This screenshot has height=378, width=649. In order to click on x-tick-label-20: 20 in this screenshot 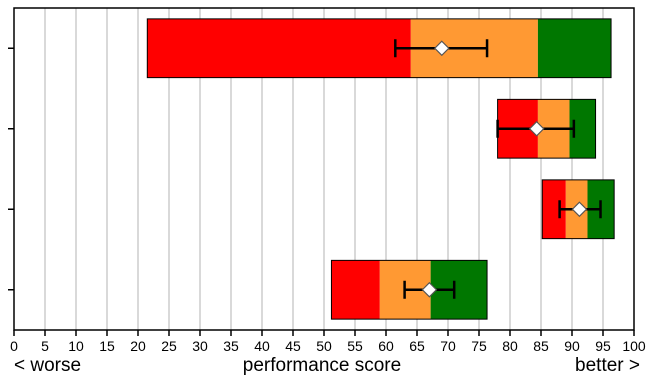, I will do `click(138, 346)`.